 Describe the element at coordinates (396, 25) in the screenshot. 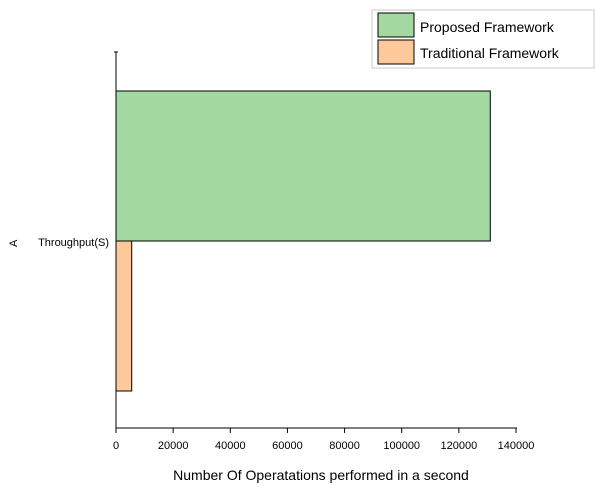

I see `legend-swatch-proposed` at that location.